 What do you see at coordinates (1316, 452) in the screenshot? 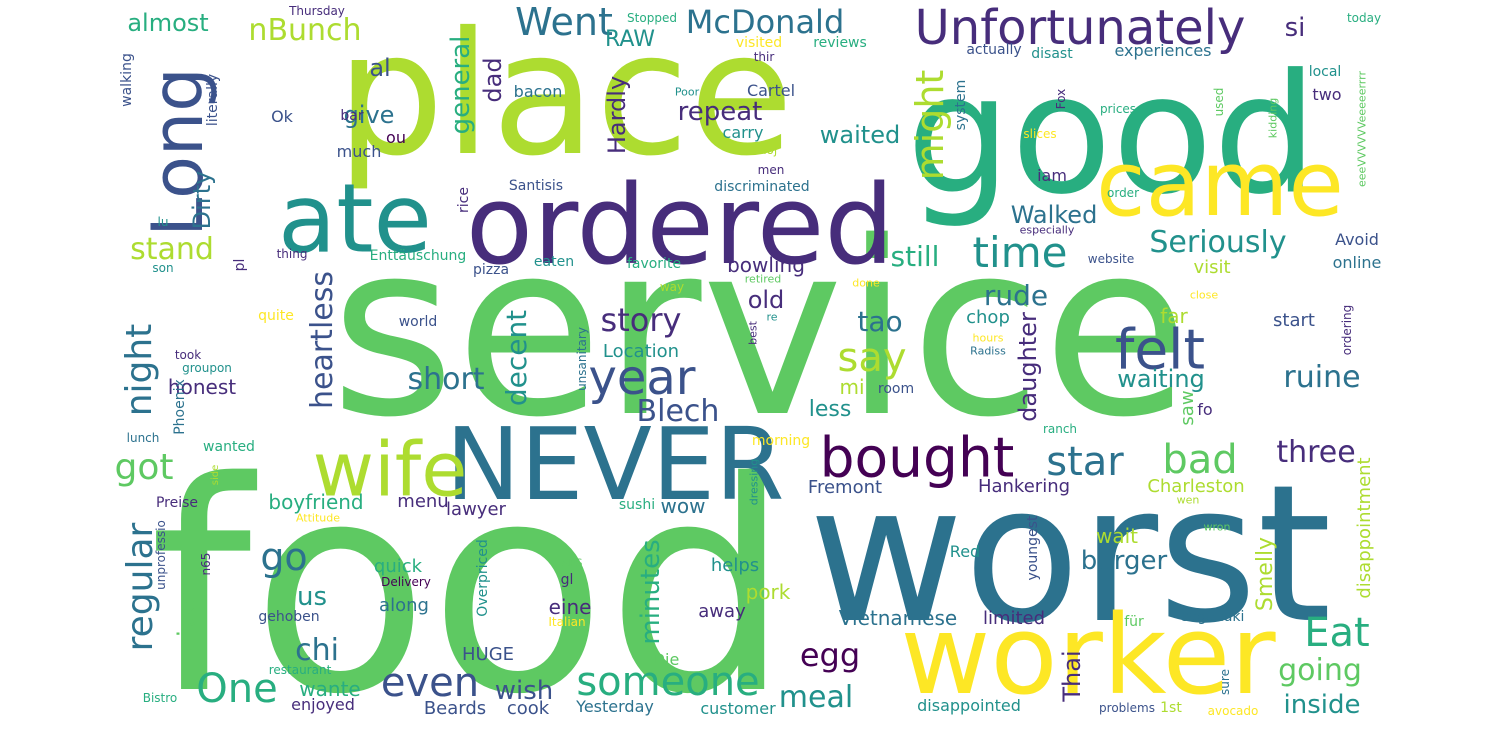
I see `word-three: three` at bounding box center [1316, 452].